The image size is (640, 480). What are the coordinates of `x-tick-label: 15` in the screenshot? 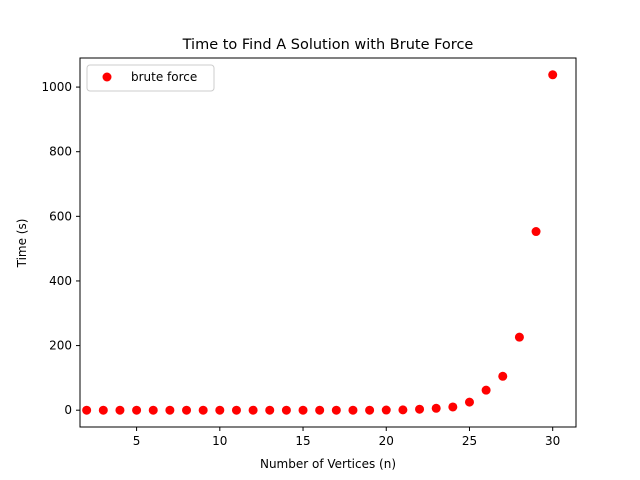 It's located at (302, 441).